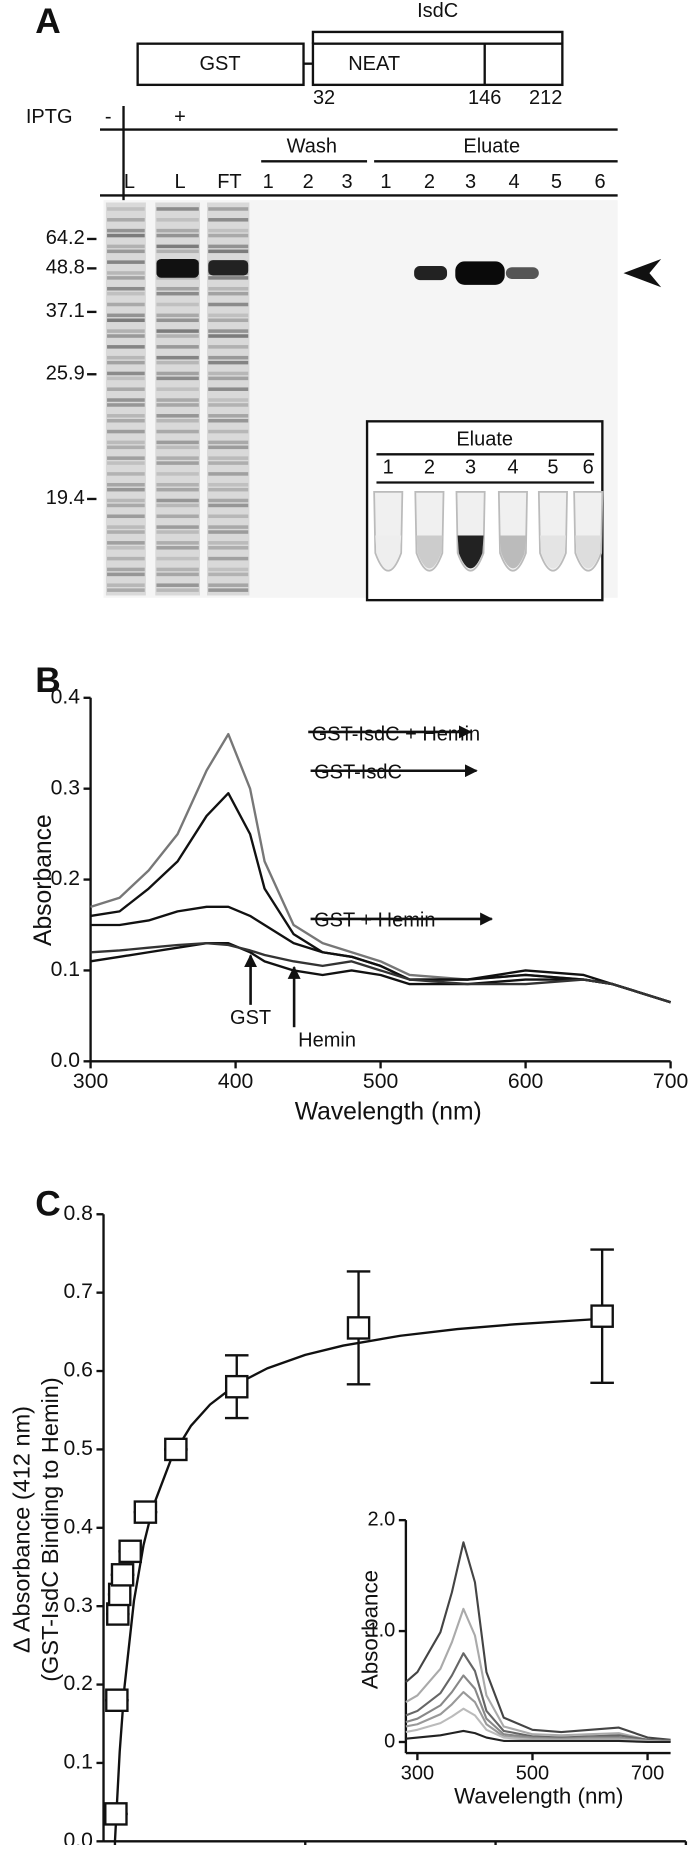 The image size is (700, 1850). I want to click on group-label: Wash, so click(312, 146).